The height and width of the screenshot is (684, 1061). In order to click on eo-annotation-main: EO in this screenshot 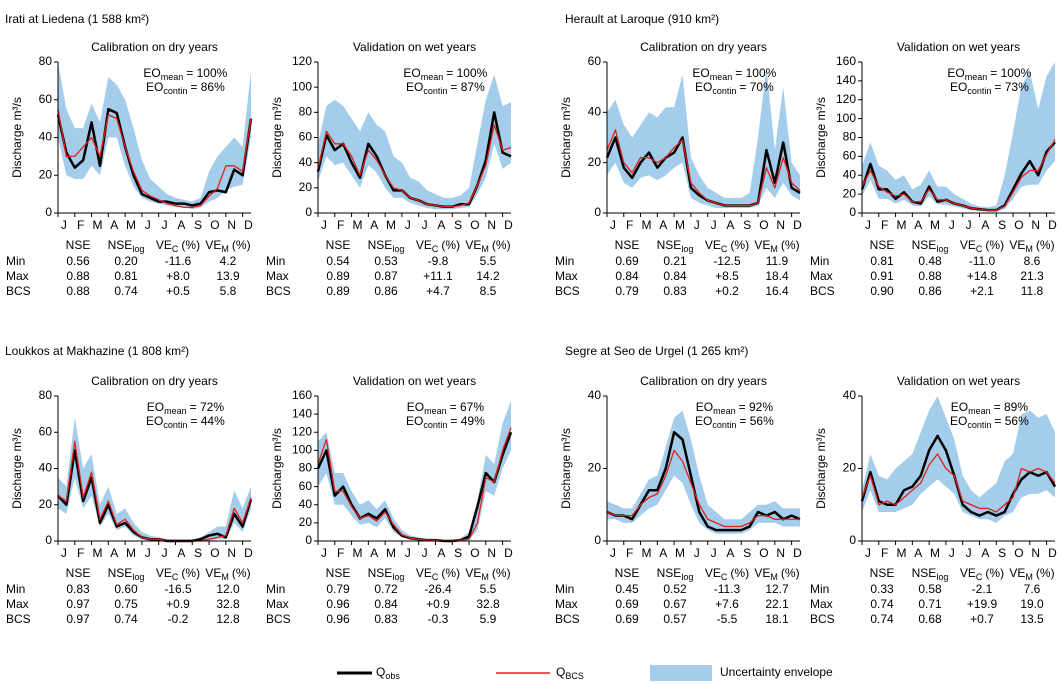, I will do `click(414, 421)`.